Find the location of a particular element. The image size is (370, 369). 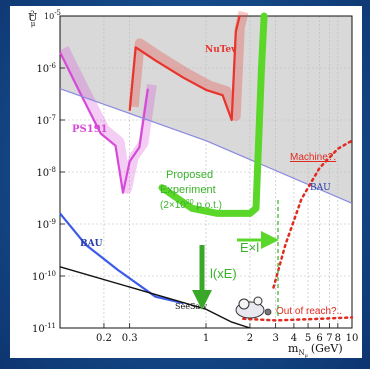

x-axis-ticks: 0.2 0.3 1 2 3 4 5 6 7 8 10 is located at coordinates (227, 333).